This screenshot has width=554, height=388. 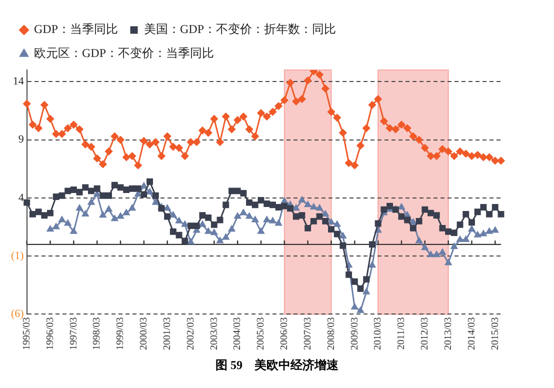 What do you see at coordinates (240, 29) in the screenshot?
I see `legend-label: 美国：GDP：不变价：折年数：同比` at bounding box center [240, 29].